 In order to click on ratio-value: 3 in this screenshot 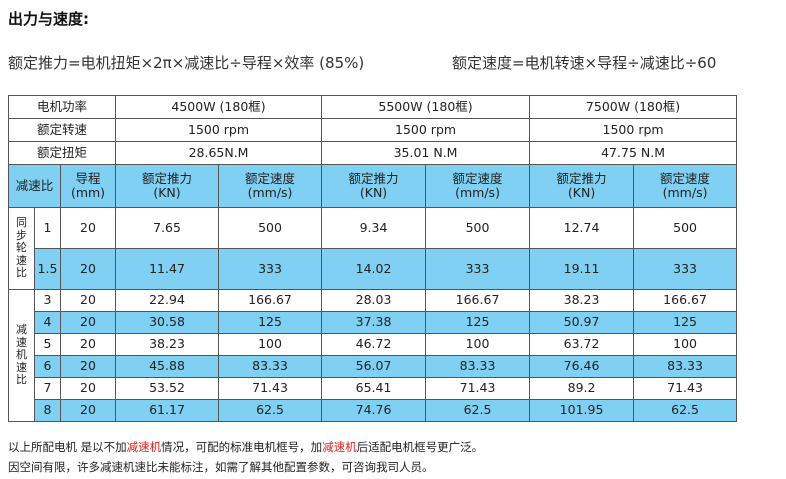, I will do `click(47, 300)`.